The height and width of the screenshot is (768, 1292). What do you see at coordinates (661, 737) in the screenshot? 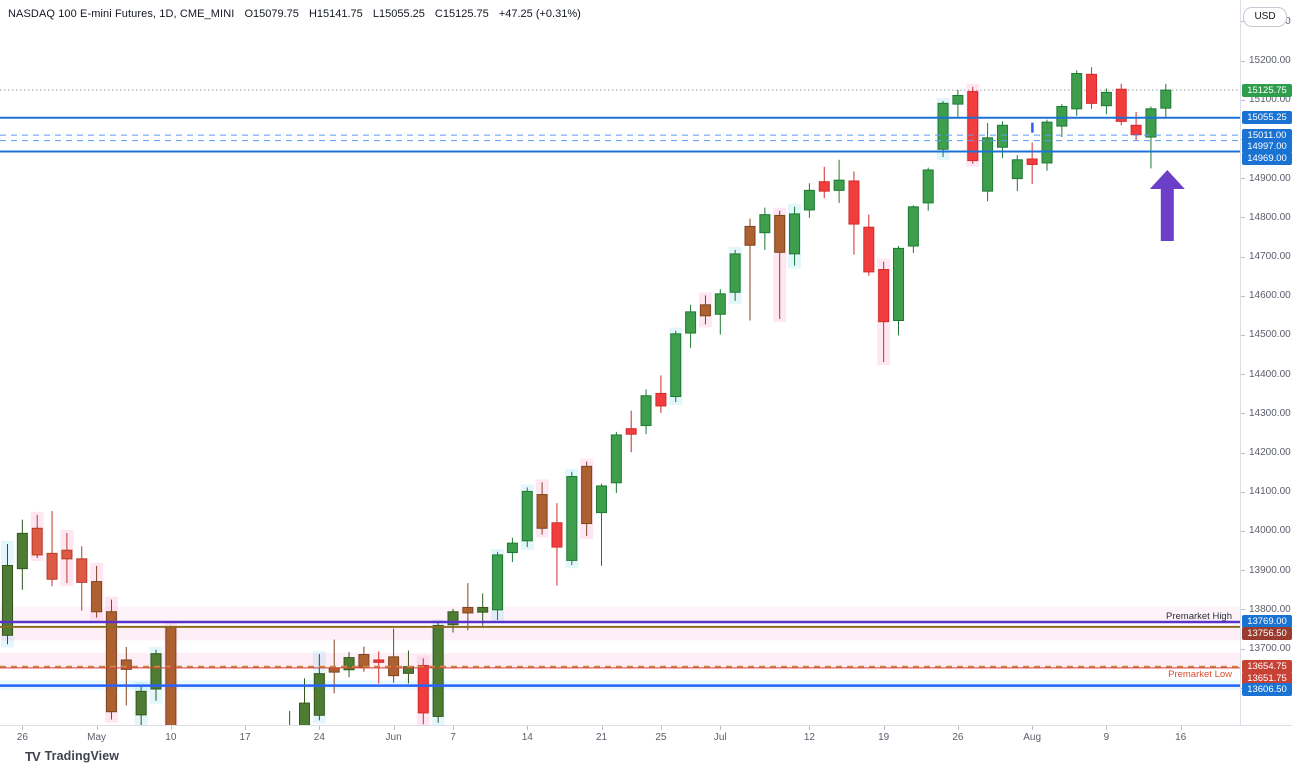
I see `time-axis-label-25: 25` at bounding box center [661, 737].